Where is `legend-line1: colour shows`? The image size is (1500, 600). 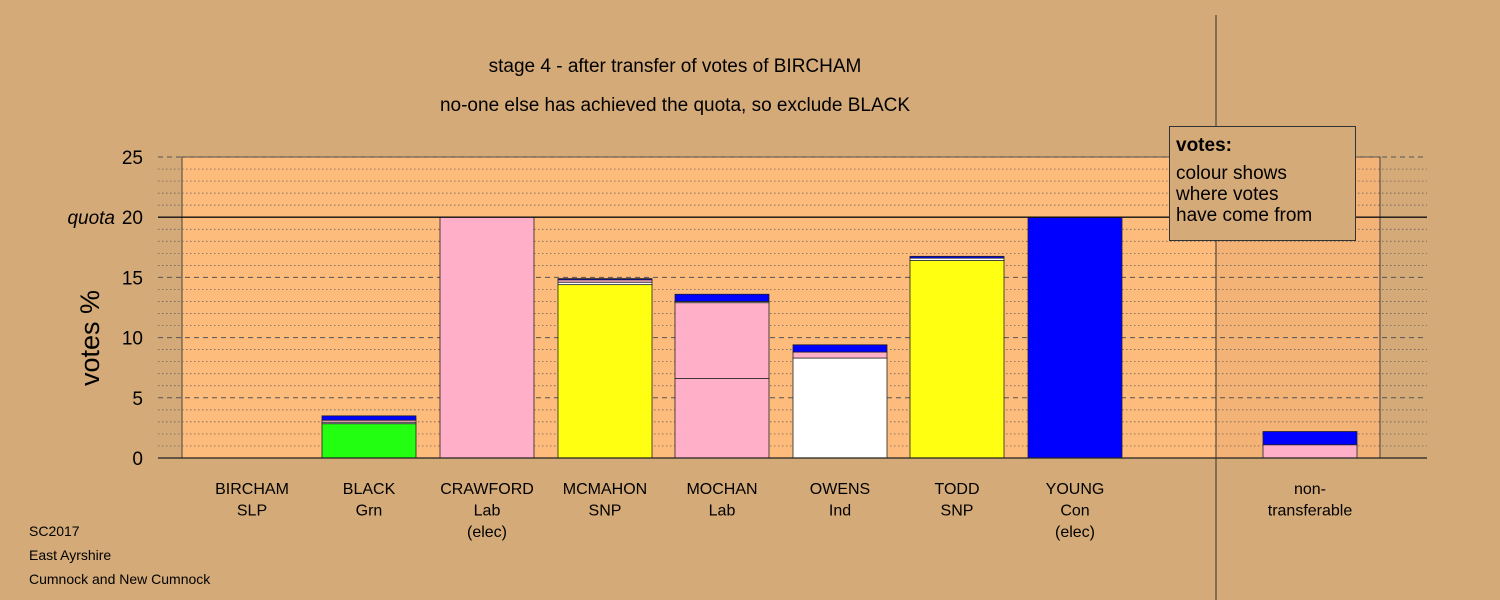
legend-line1: colour shows is located at coordinates (1231, 173).